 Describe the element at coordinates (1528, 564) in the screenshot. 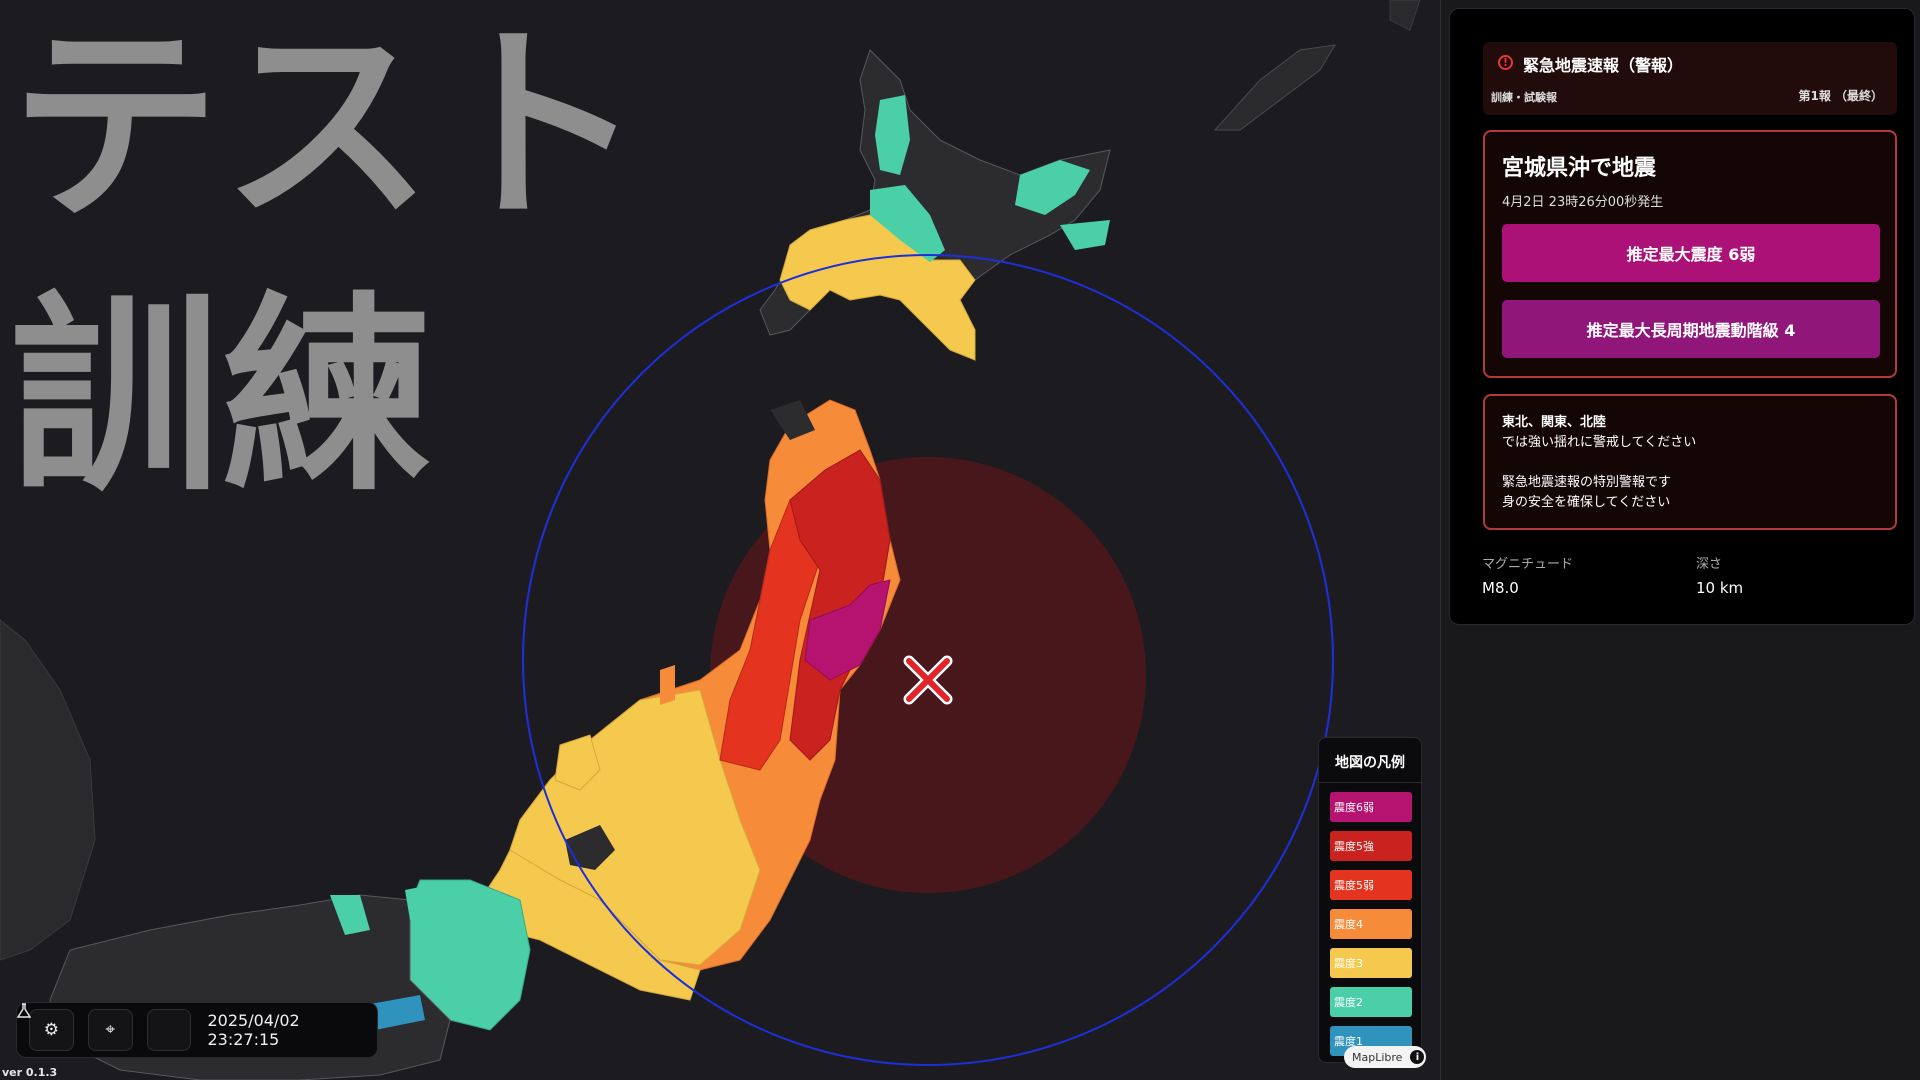

I see `magnitude-label: マグニチュード` at that location.